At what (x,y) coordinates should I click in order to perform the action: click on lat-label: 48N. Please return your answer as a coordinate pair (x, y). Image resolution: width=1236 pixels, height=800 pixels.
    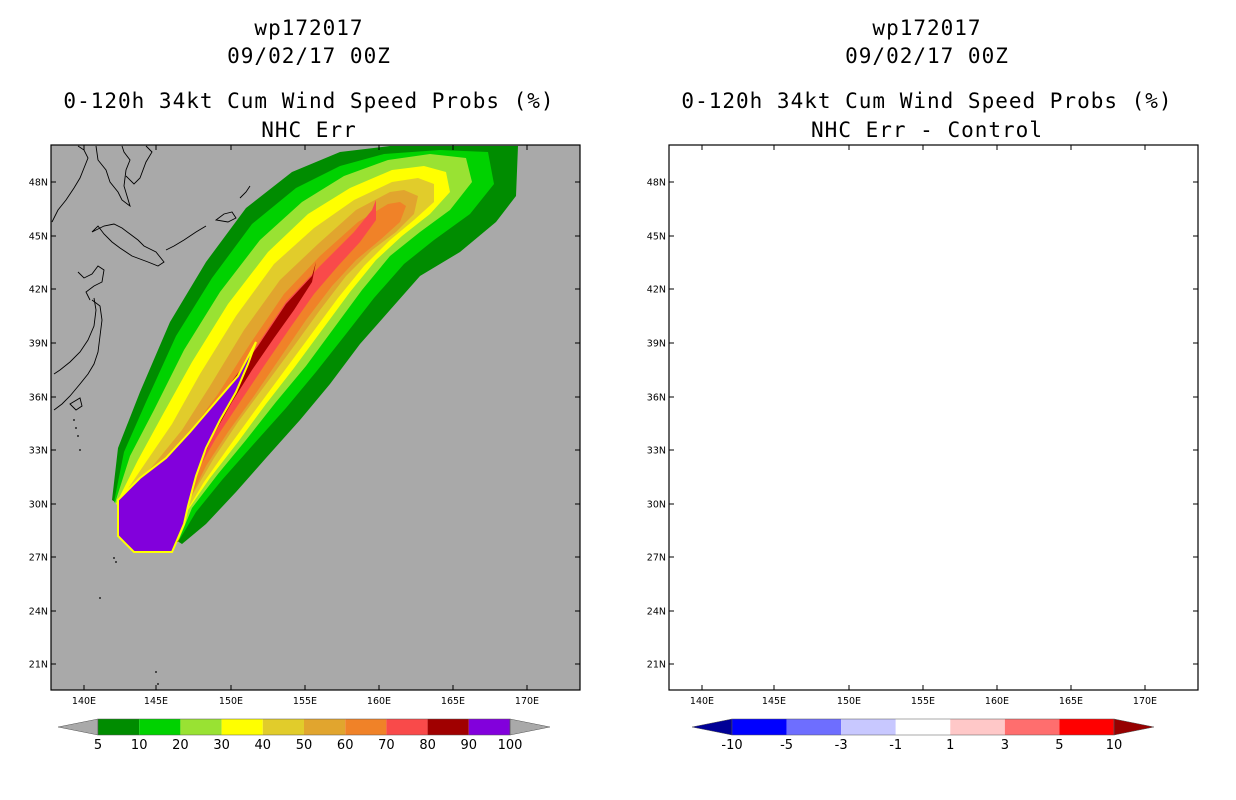
    Looking at the image, I should click on (656, 183).